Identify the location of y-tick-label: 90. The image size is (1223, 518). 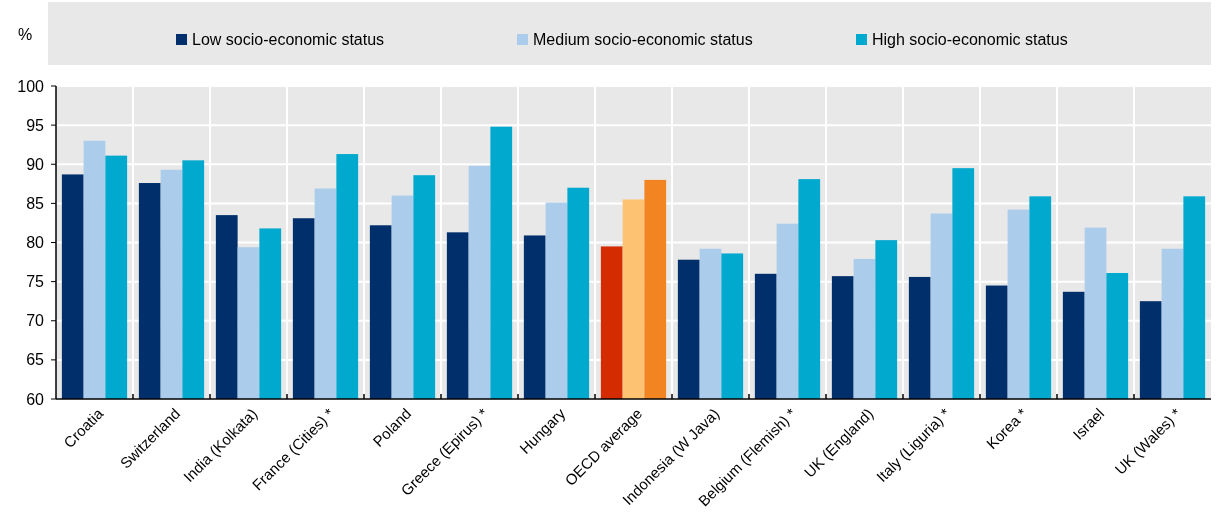
(35, 164).